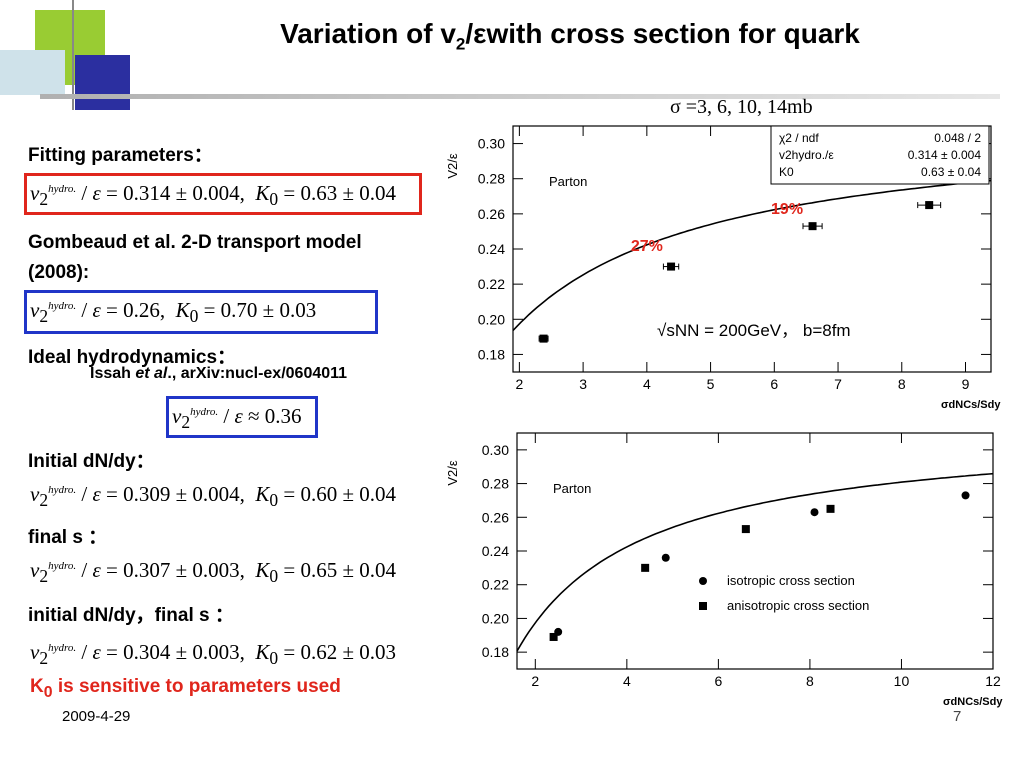 The height and width of the screenshot is (768, 1024). I want to click on fit-formula-box, so click(223, 194).